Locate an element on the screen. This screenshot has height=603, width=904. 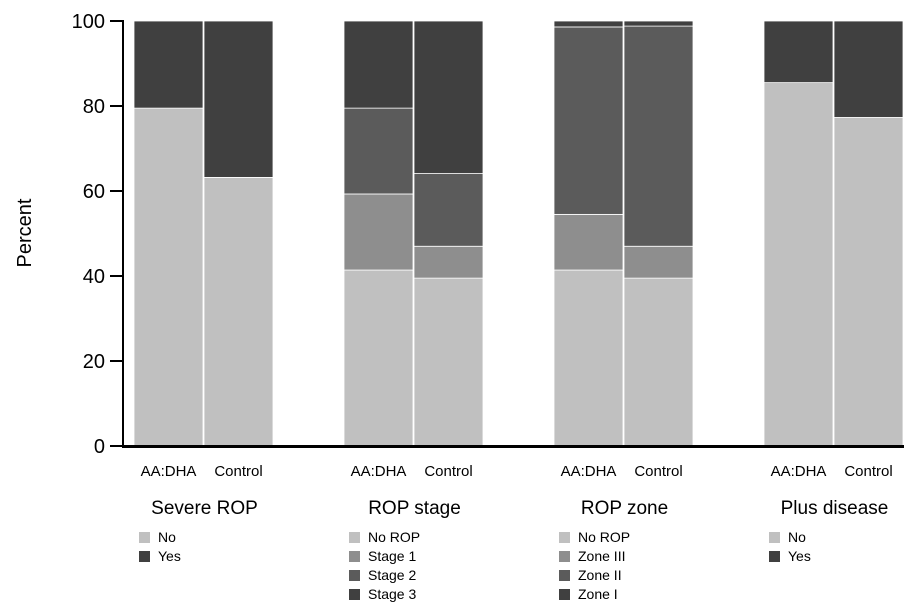
y-tick-label: 60 is located at coordinates (94, 192).